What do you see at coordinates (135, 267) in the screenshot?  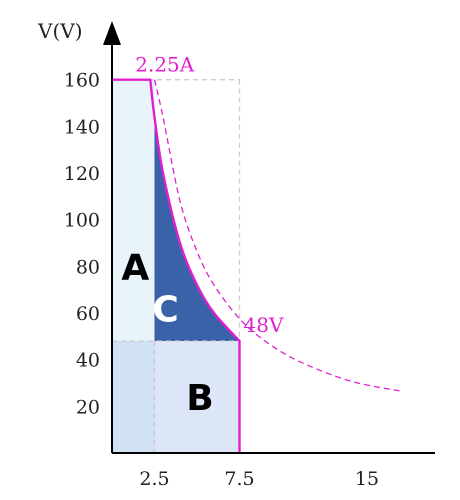 I see `region-a-label: A` at bounding box center [135, 267].